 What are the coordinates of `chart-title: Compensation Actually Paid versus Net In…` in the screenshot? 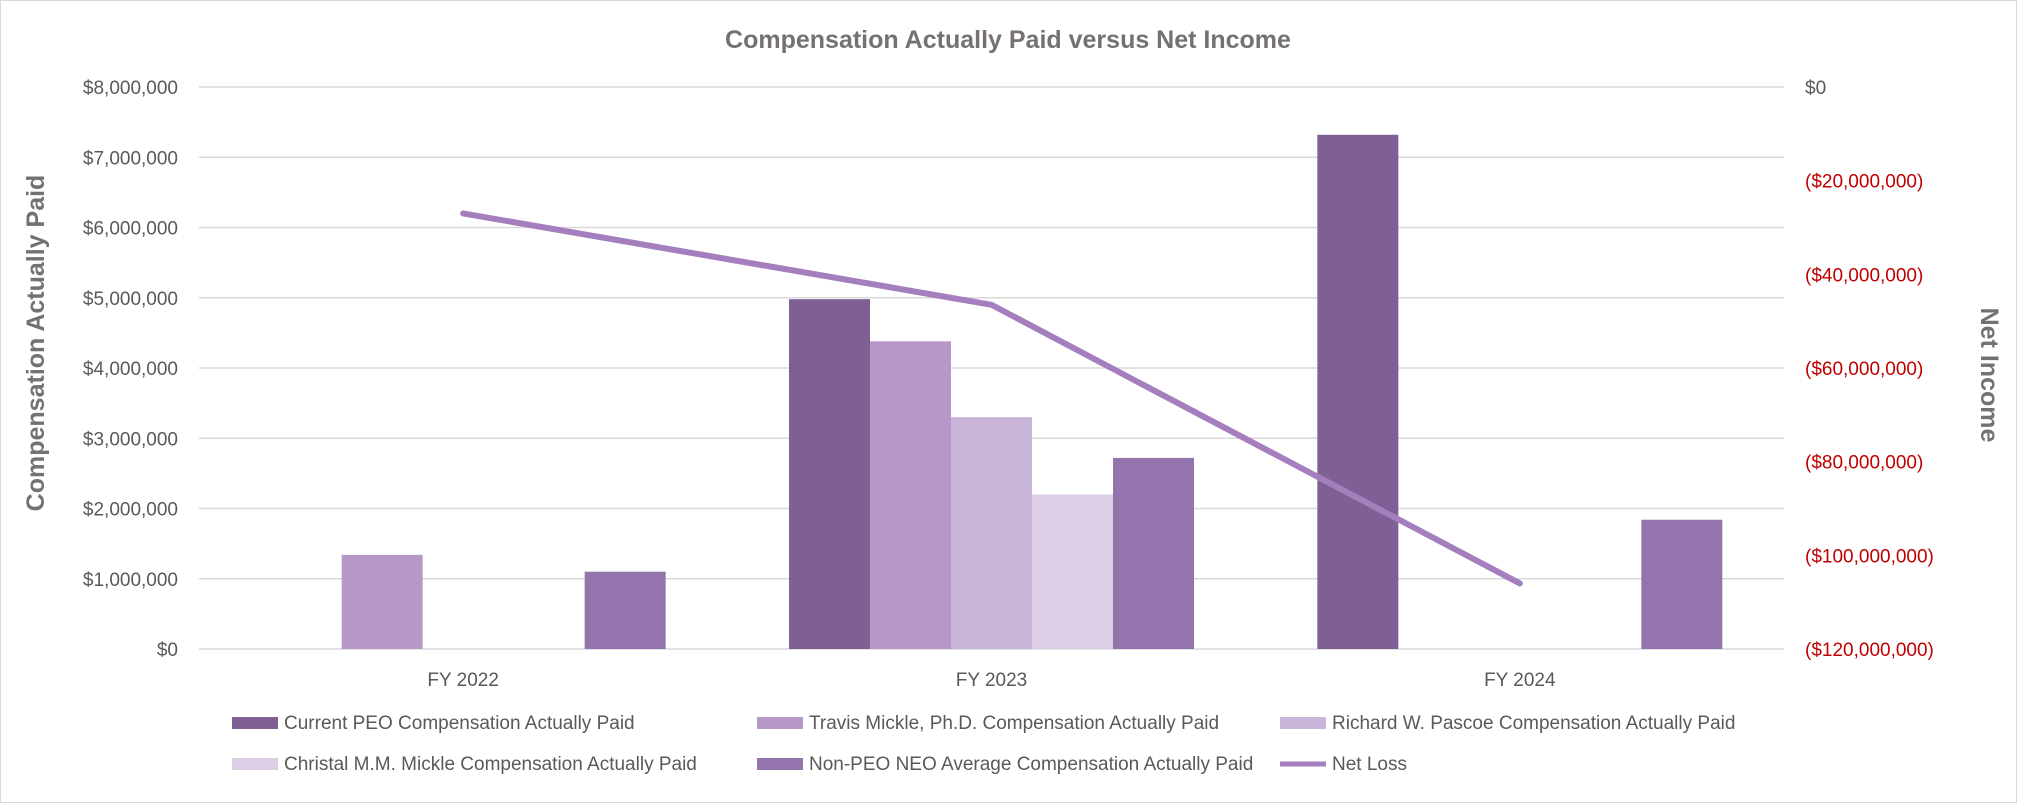 It's located at (1008, 40).